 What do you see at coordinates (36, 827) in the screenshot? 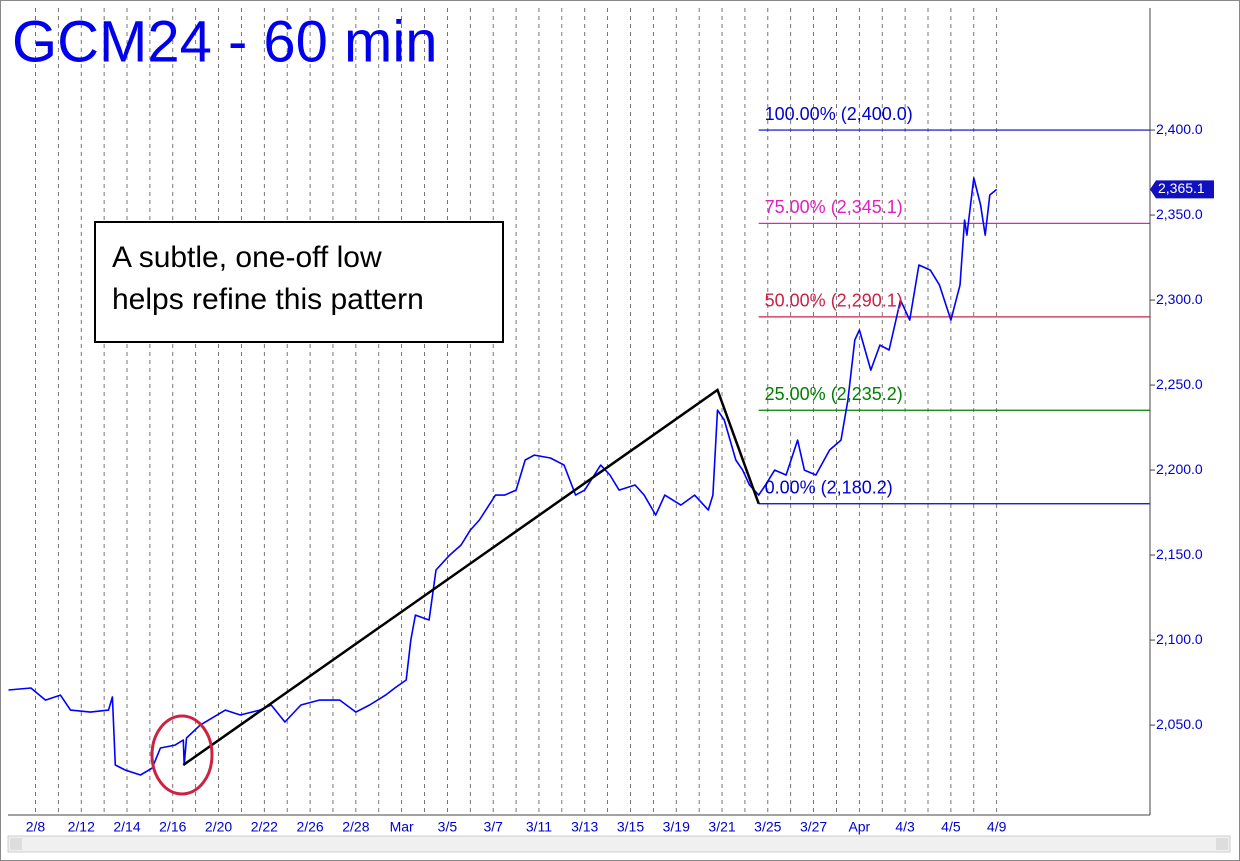
I see `x-tick-label: 2/8` at bounding box center [36, 827].